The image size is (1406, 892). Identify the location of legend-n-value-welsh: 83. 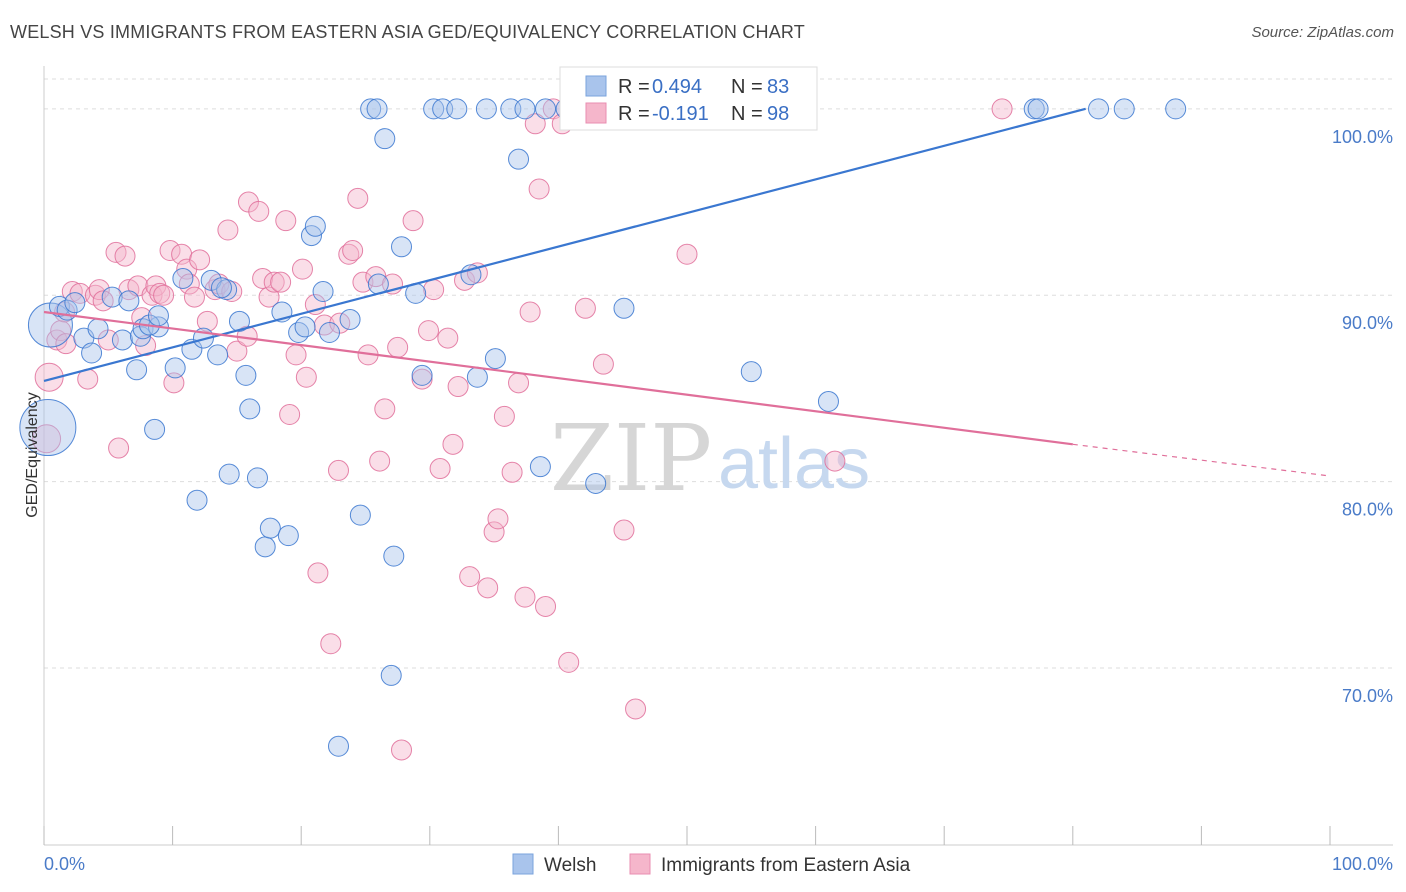
(778, 87).